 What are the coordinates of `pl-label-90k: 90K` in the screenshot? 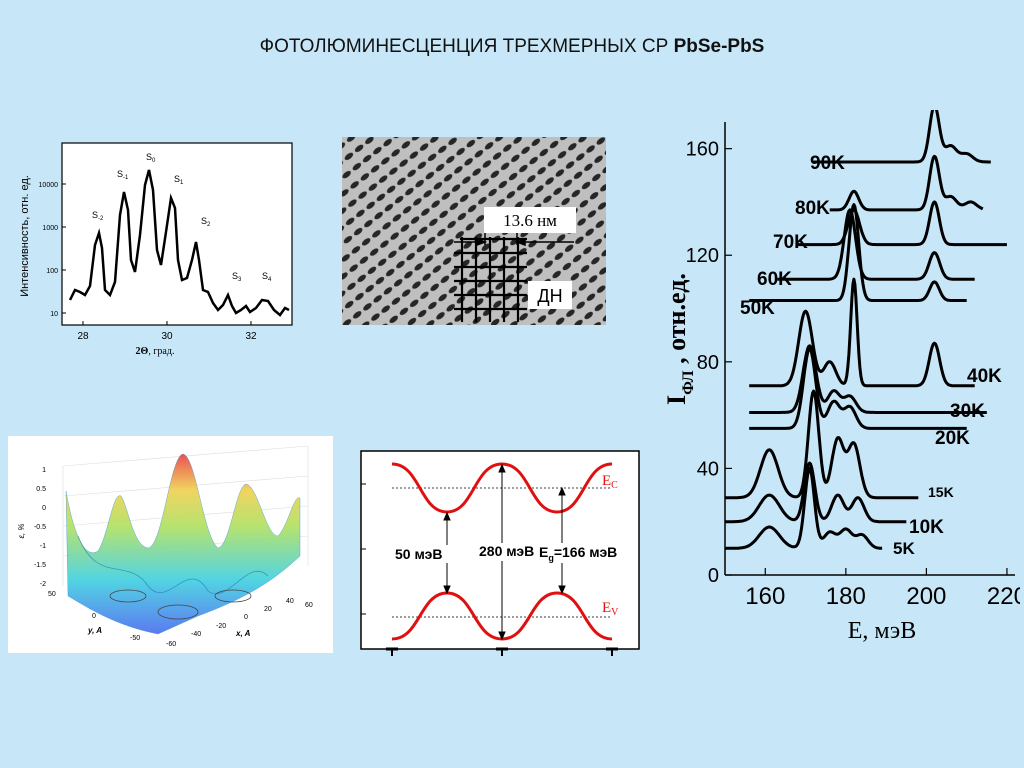 It's located at (827, 163).